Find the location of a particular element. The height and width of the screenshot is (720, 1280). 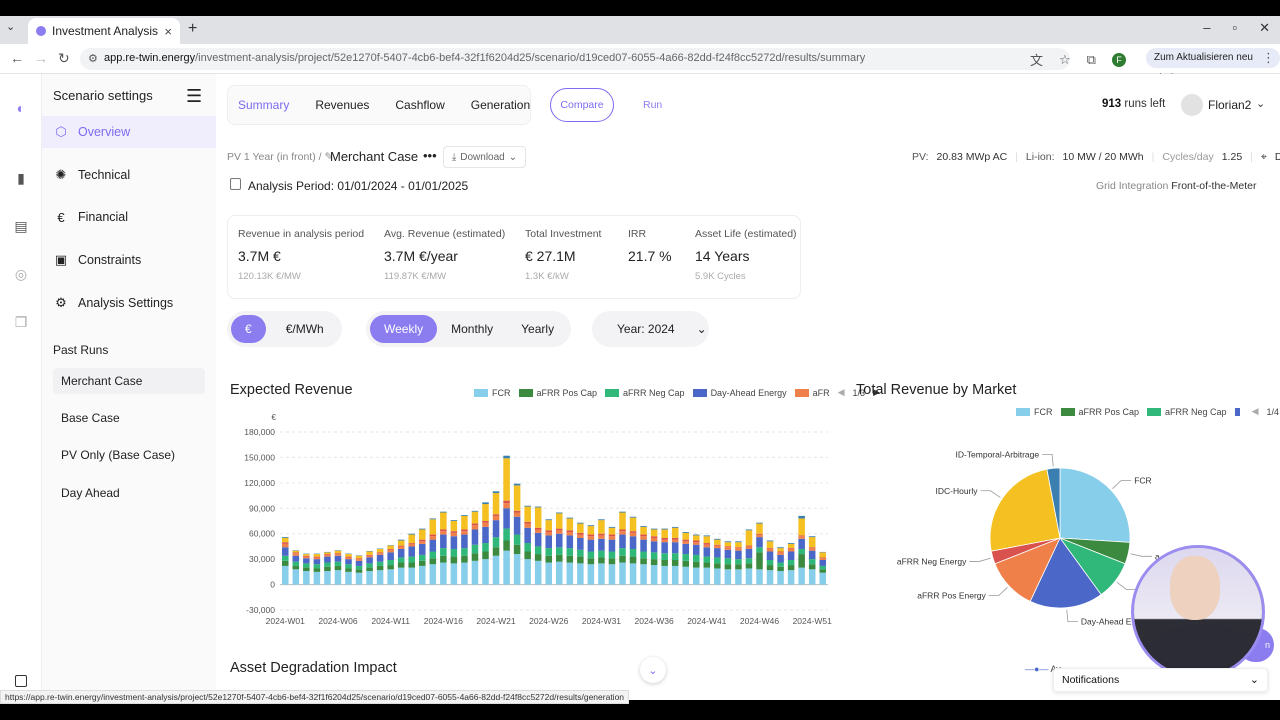

year-select: Year: 2024 ⌄ is located at coordinates (650, 329).